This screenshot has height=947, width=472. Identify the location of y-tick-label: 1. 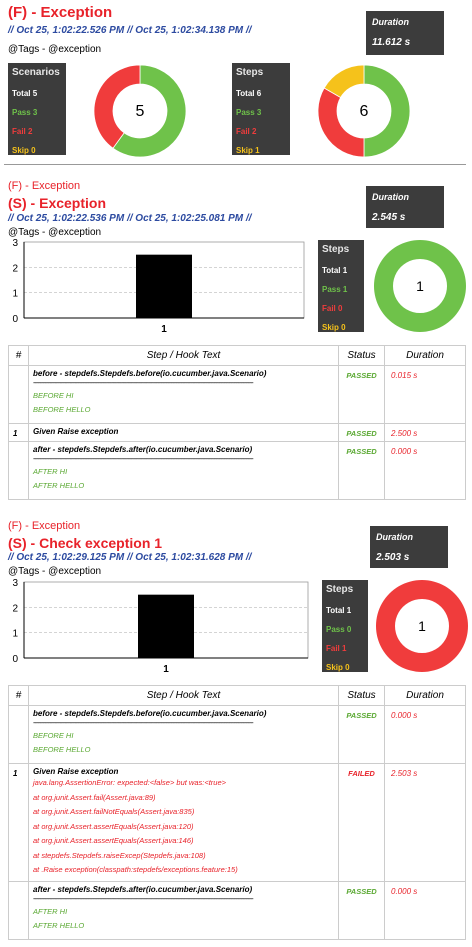
(15, 294).